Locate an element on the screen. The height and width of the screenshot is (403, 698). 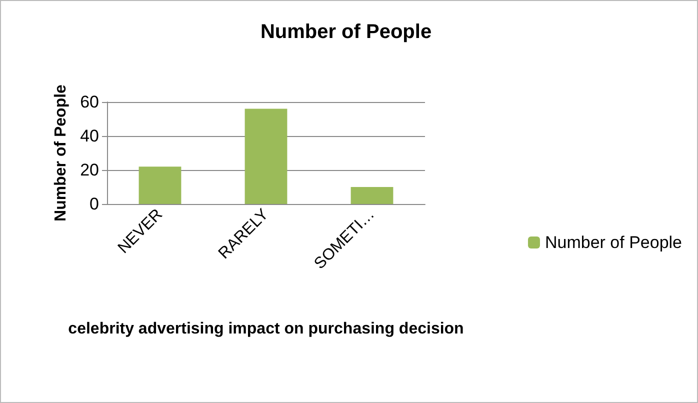
x-axis-title: celebrity advertising impact on purchasing decision is located at coordinates (266, 329).